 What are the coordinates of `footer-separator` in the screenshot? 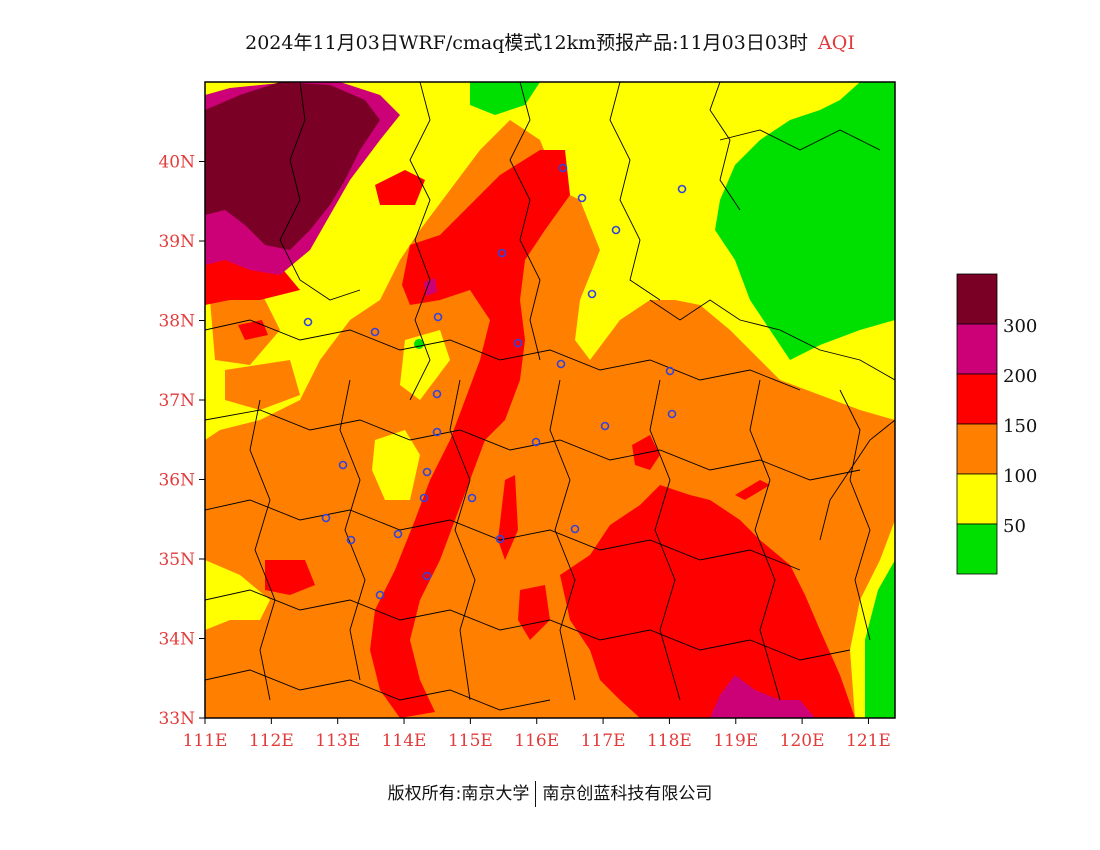 It's located at (536, 794).